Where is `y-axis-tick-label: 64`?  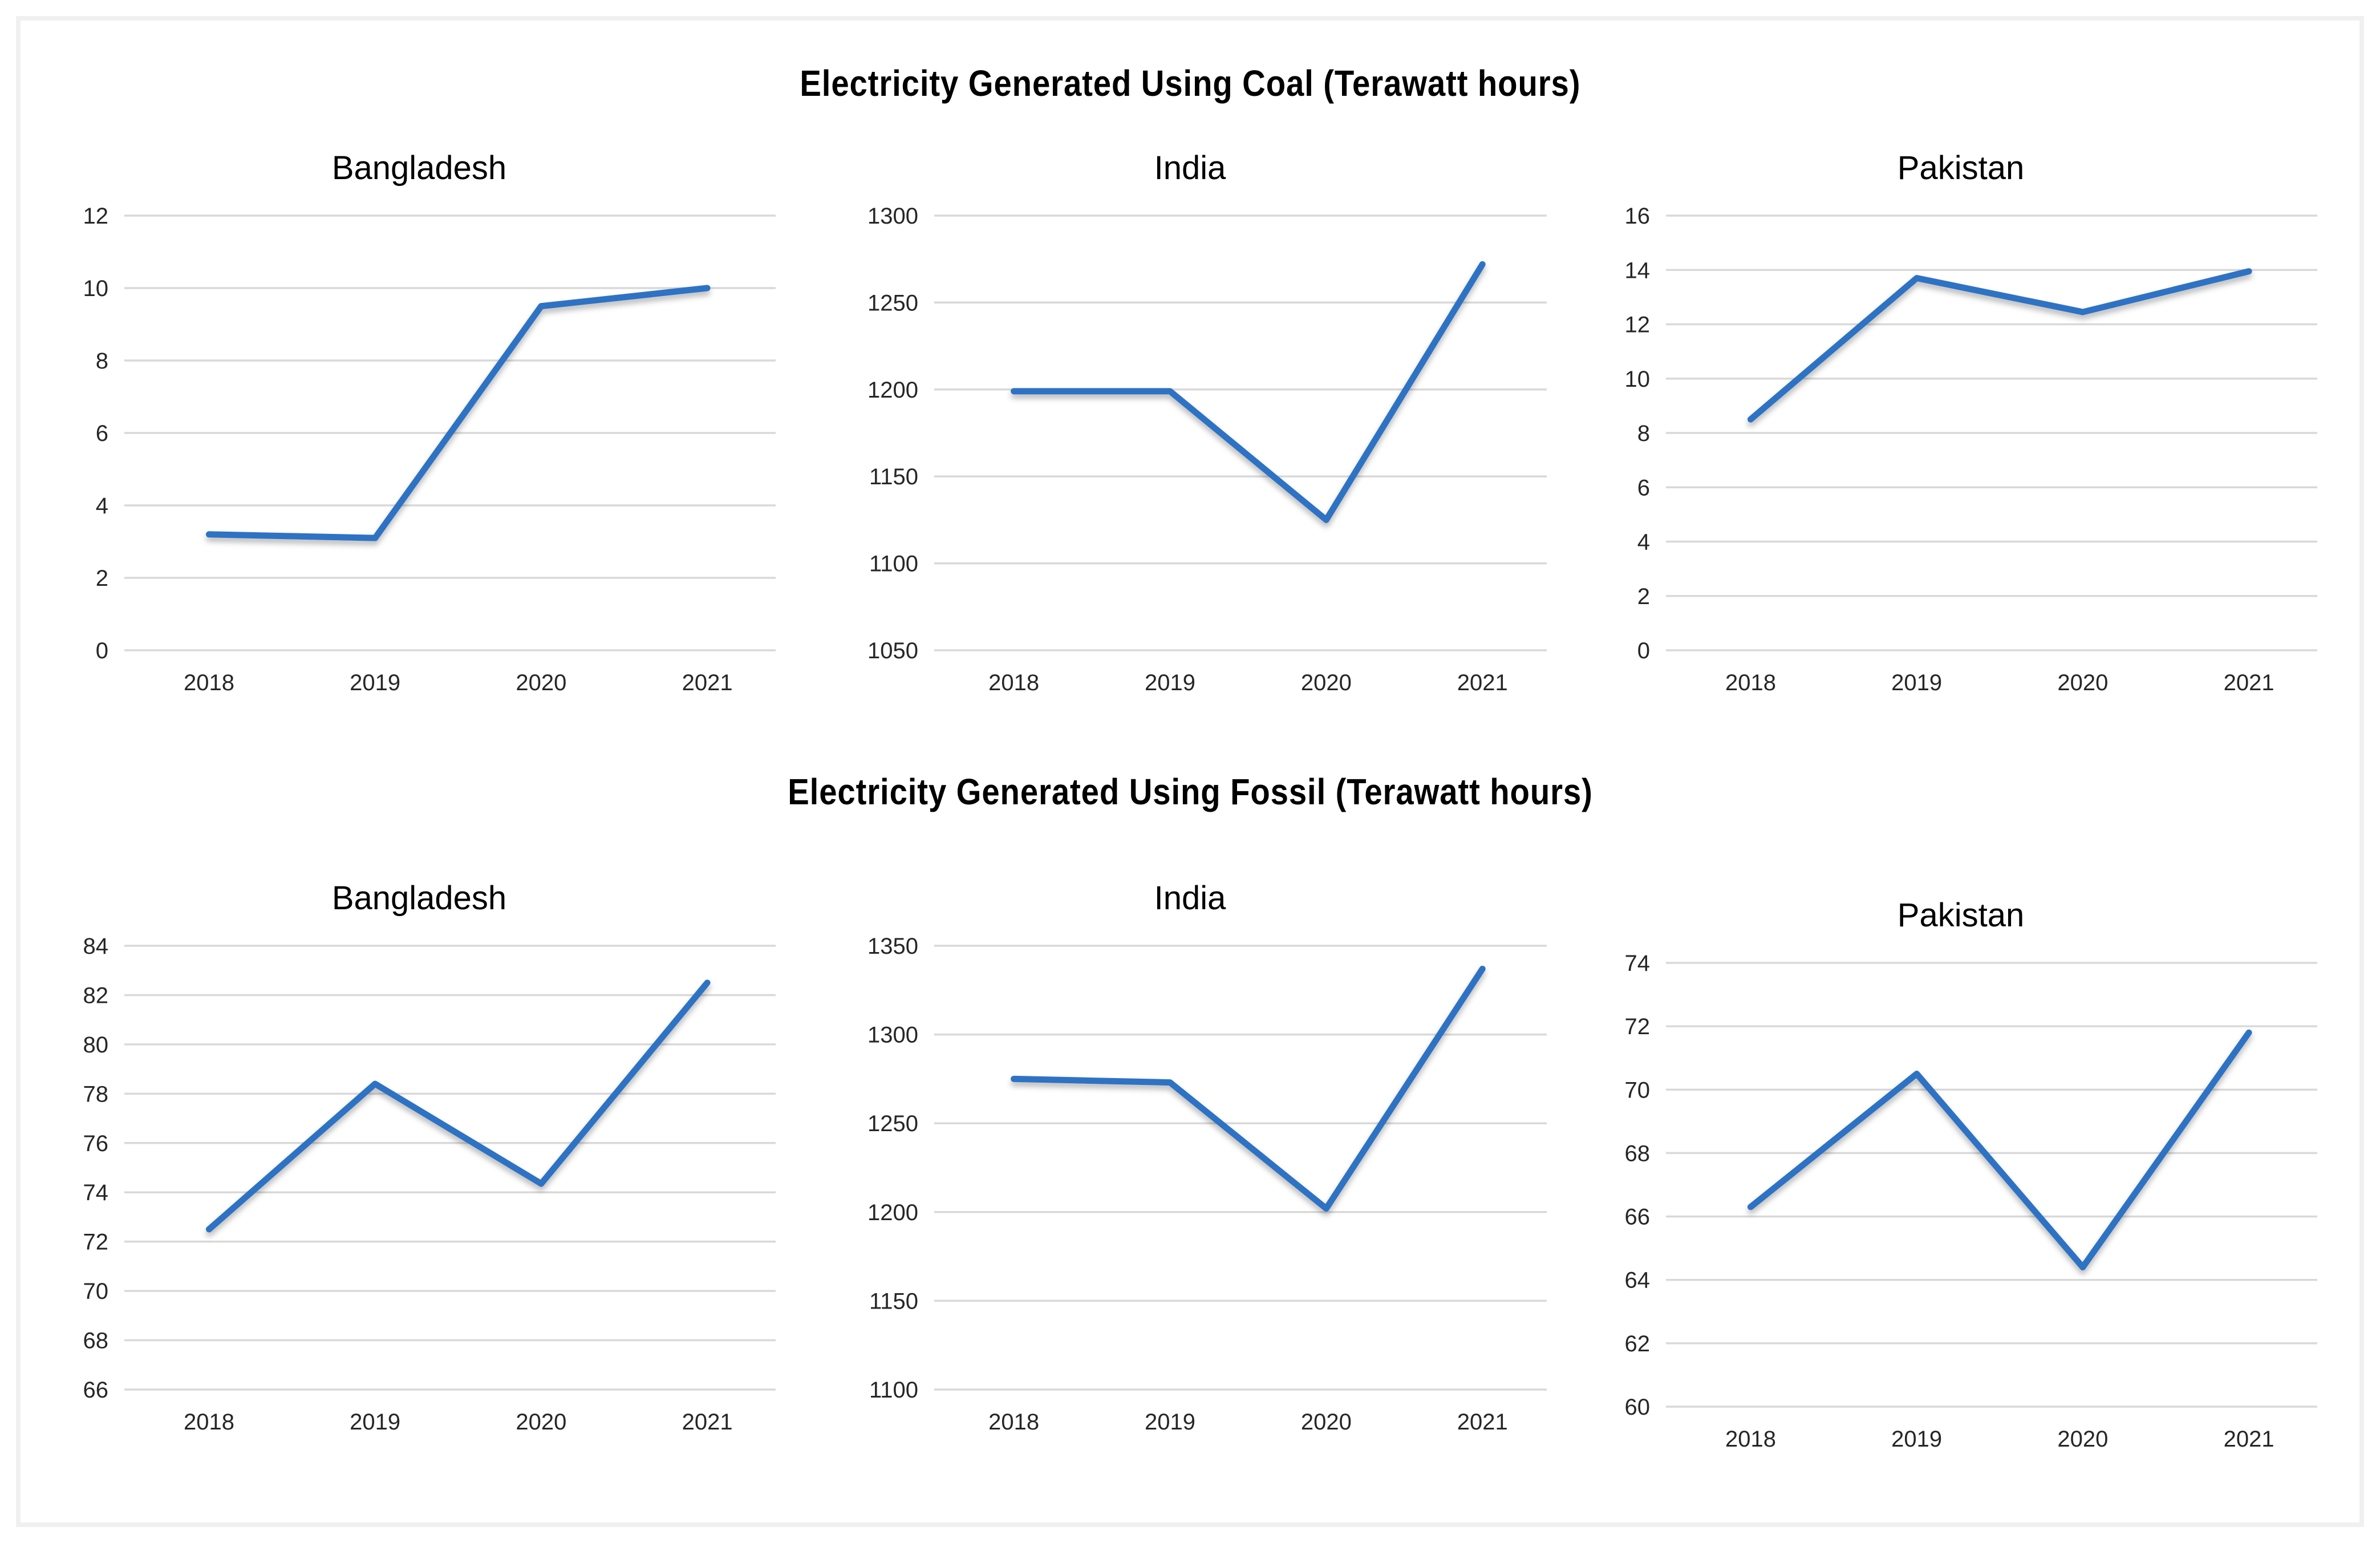 y-axis-tick-label: 64 is located at coordinates (1638, 1280).